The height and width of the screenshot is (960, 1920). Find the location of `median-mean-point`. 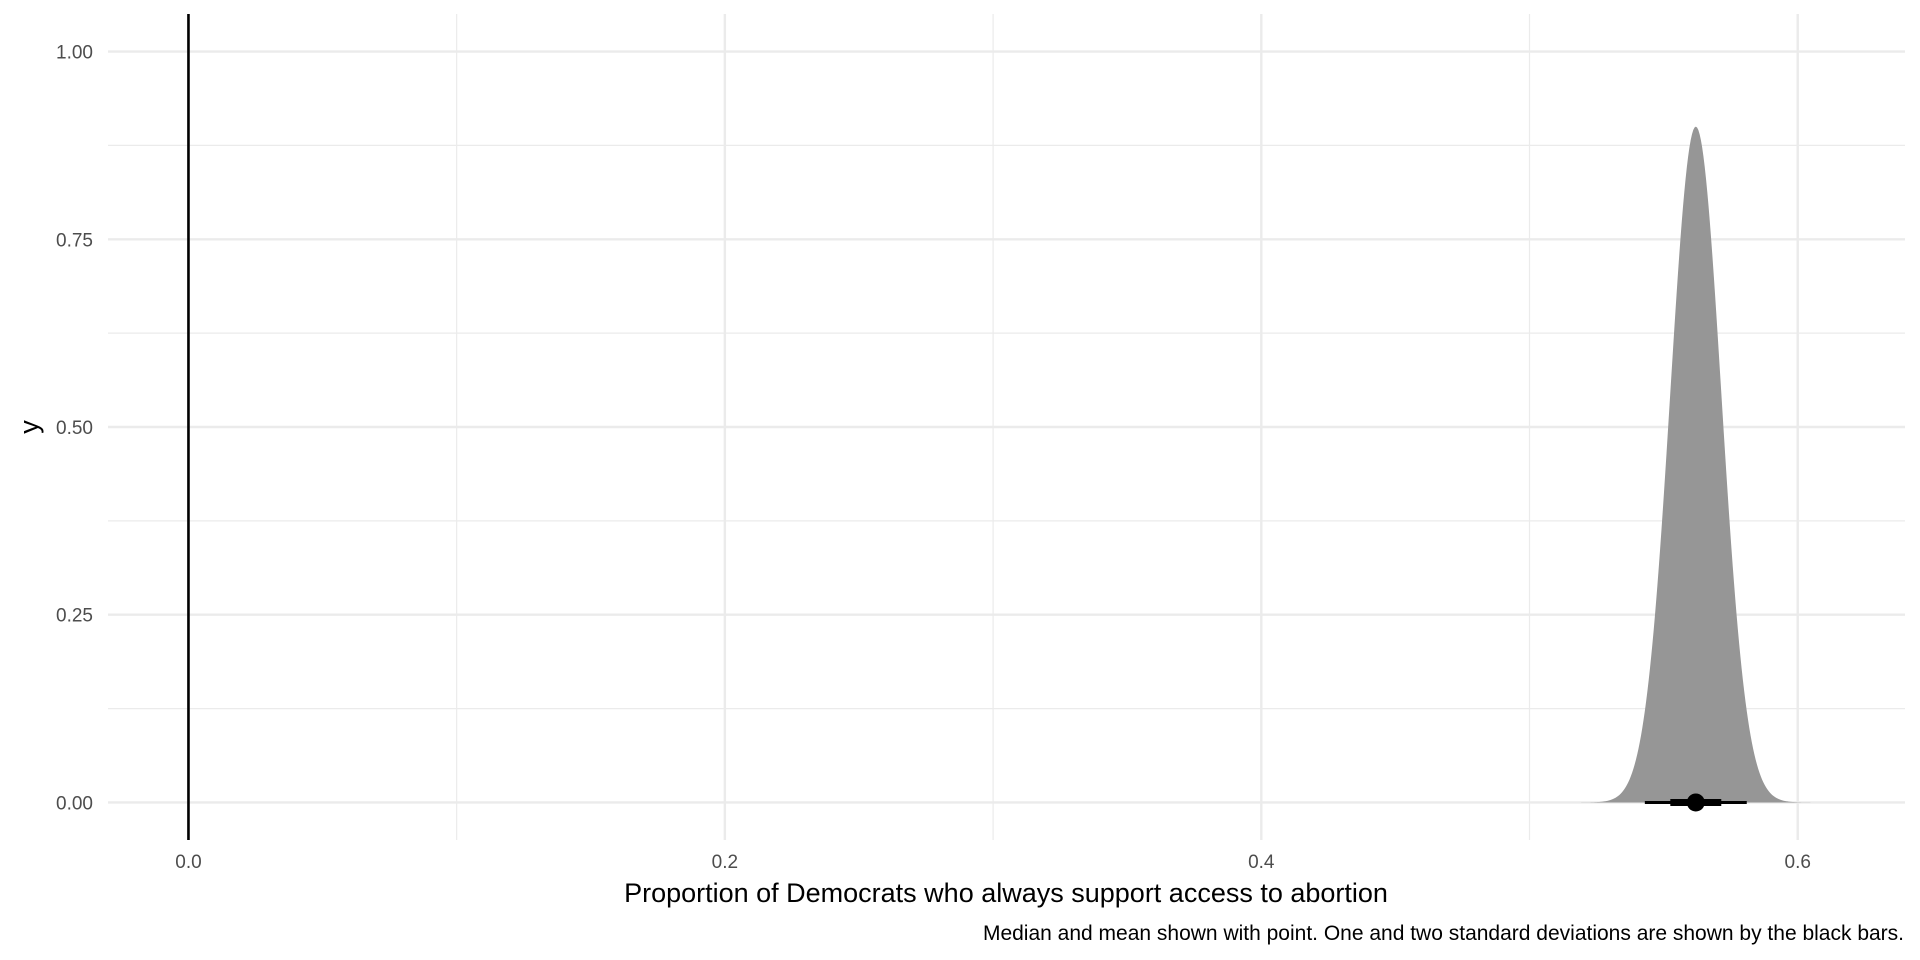

median-mean-point is located at coordinates (1695, 802).